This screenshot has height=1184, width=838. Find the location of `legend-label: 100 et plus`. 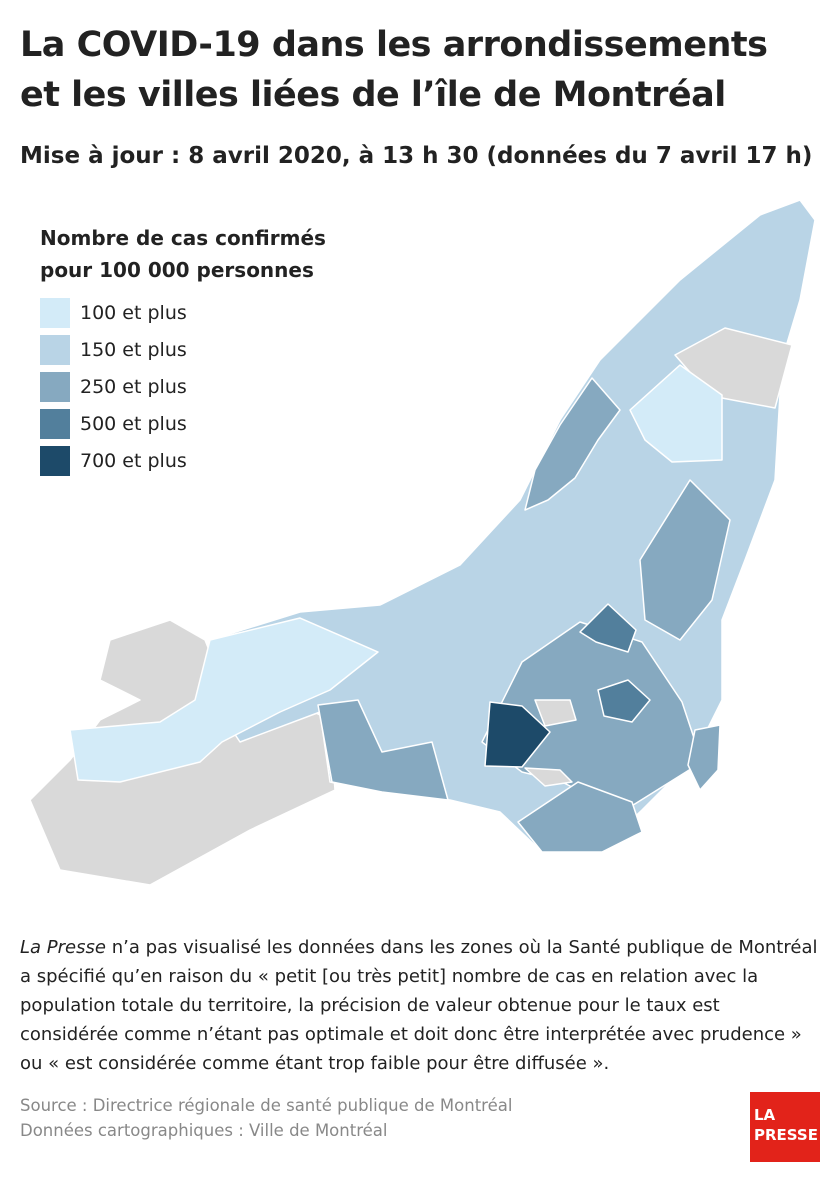

legend-label: 100 et plus is located at coordinates (133, 313).